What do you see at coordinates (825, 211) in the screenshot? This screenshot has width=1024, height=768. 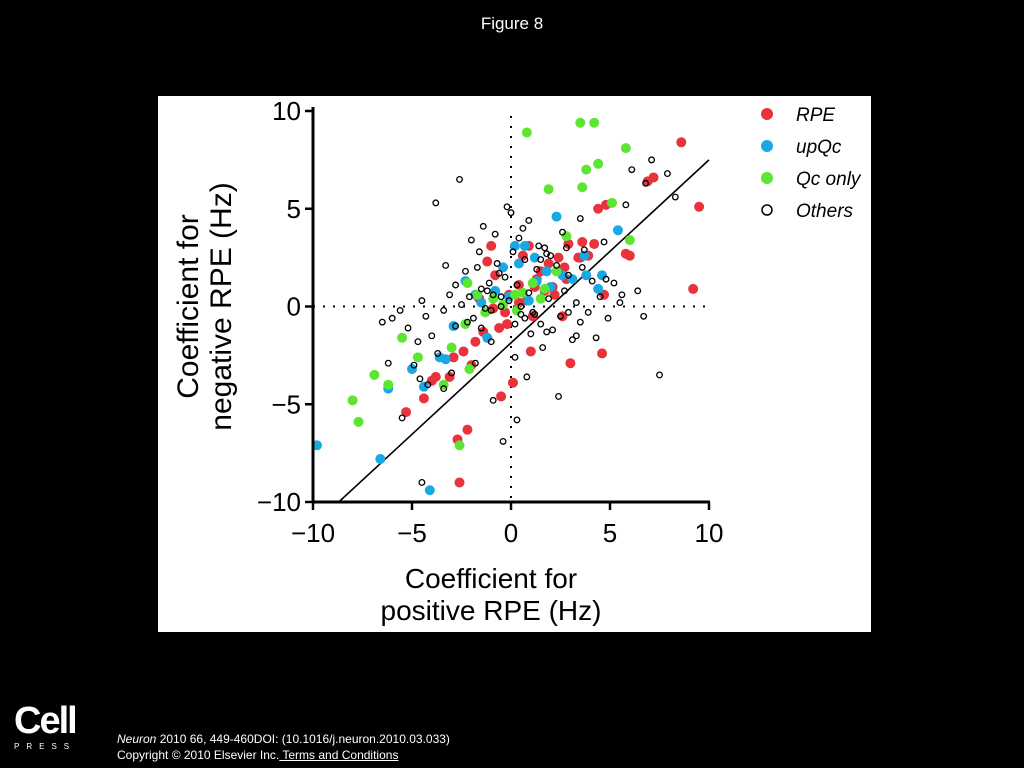 I see `legend-label-others: Others` at bounding box center [825, 211].